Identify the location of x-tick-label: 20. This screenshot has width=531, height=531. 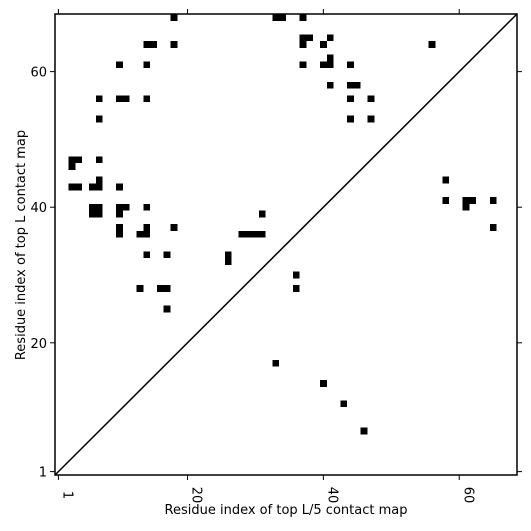
(195, 495).